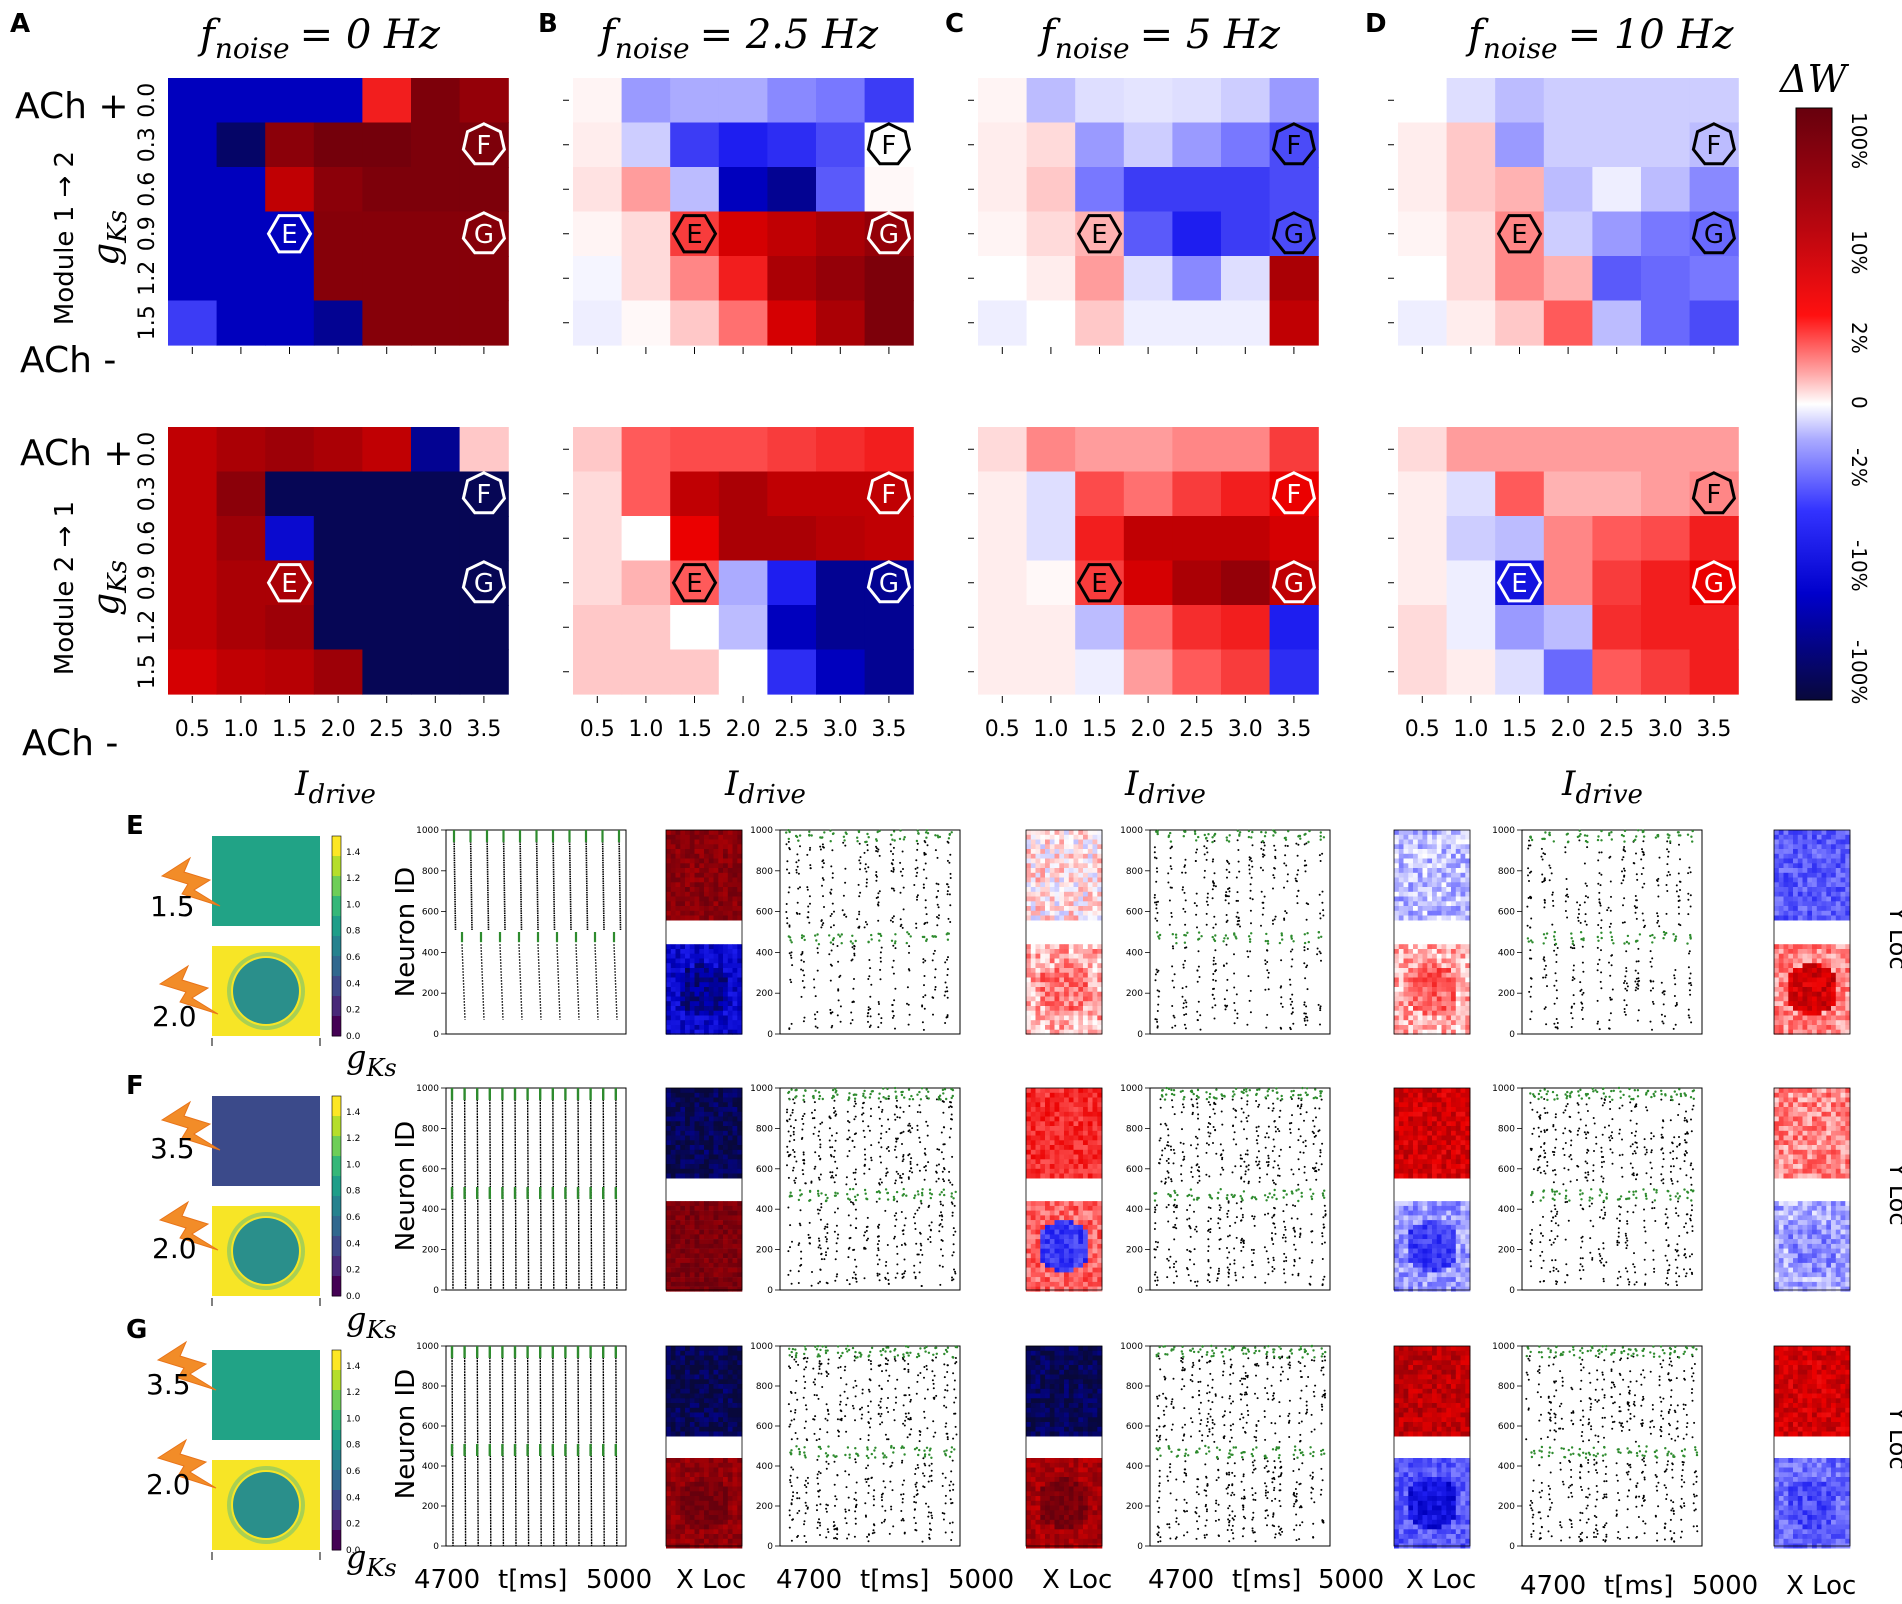 Image resolution: width=1902 pixels, height=1604 pixels. Describe the element at coordinates (427, 1089) in the screenshot. I see `raster-ytick-label: 1000` at that location.